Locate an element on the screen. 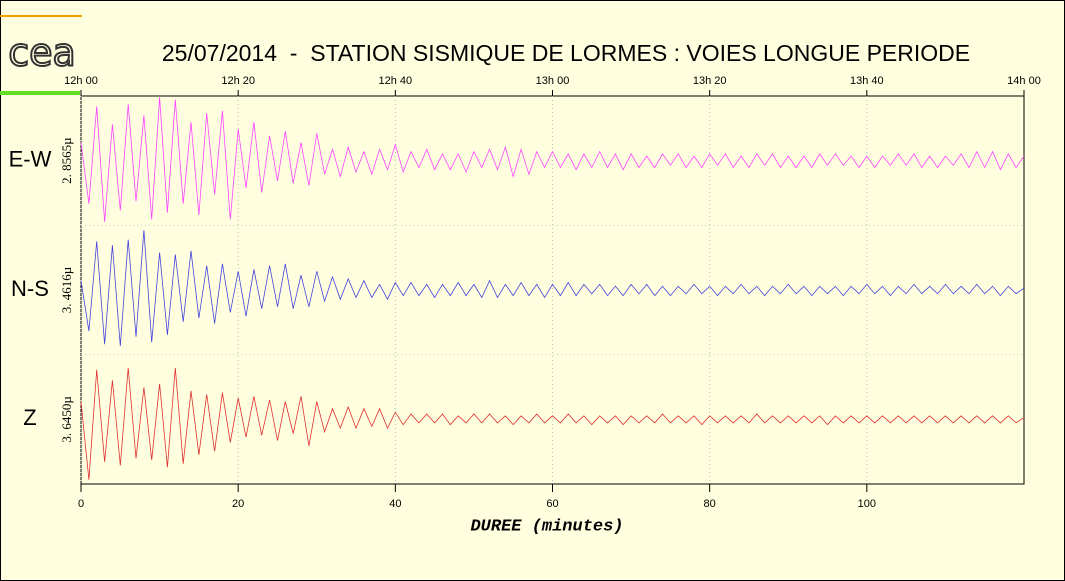 This screenshot has width=1065, height=581. x-axis-label: DUREE (minutes) is located at coordinates (546, 526).